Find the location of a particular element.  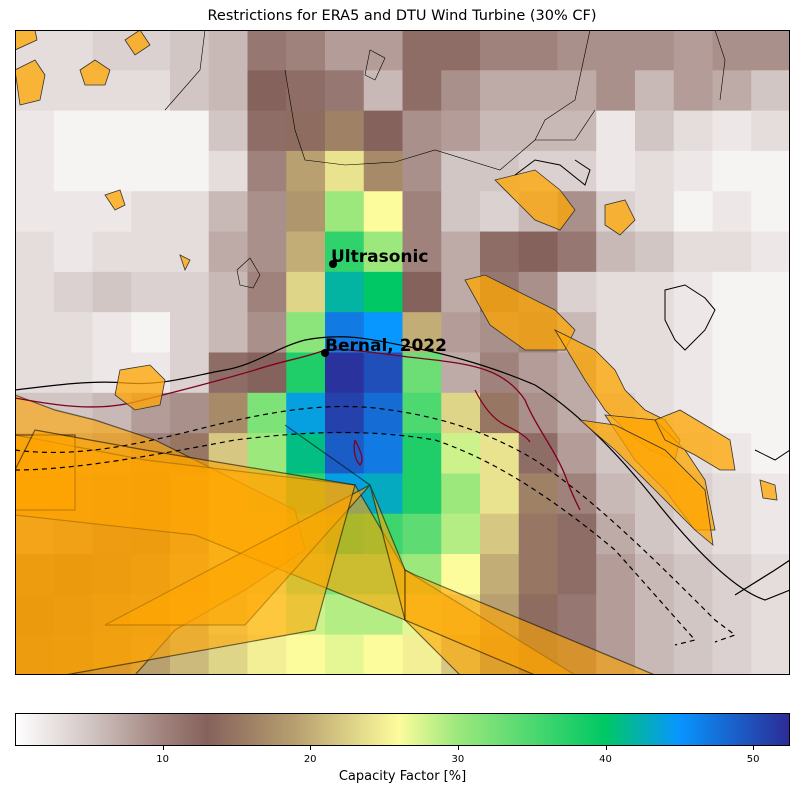

restriction-zone-wedge is located at coordinates (185, 552).